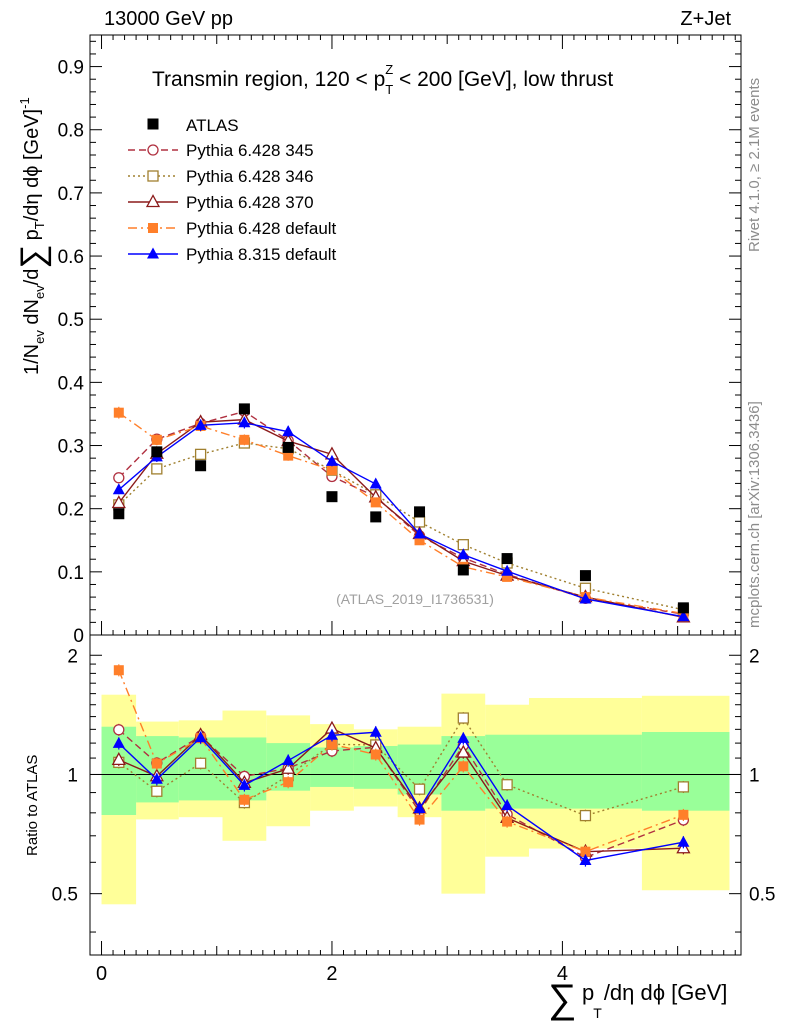  I want to click on x-label-sub: T, so click(597, 1013).